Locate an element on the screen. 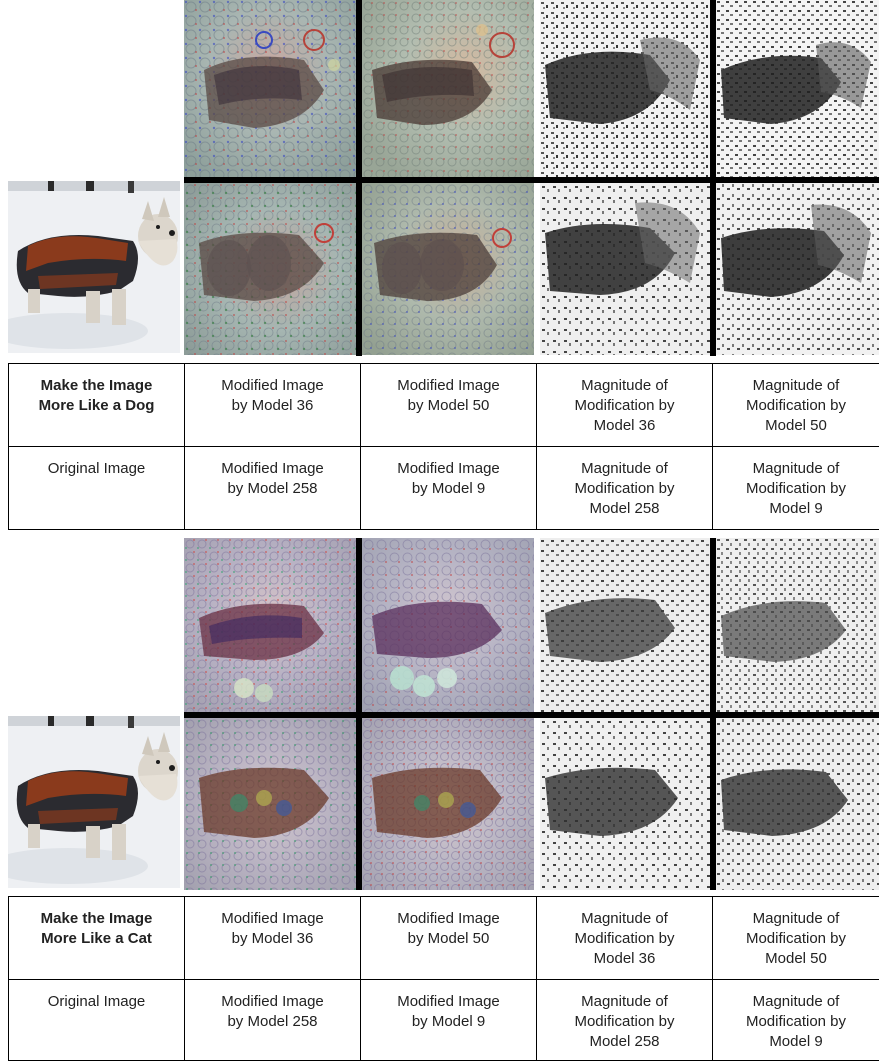 The height and width of the screenshot is (1061, 879). original-image-cat-section is located at coordinates (94, 802).